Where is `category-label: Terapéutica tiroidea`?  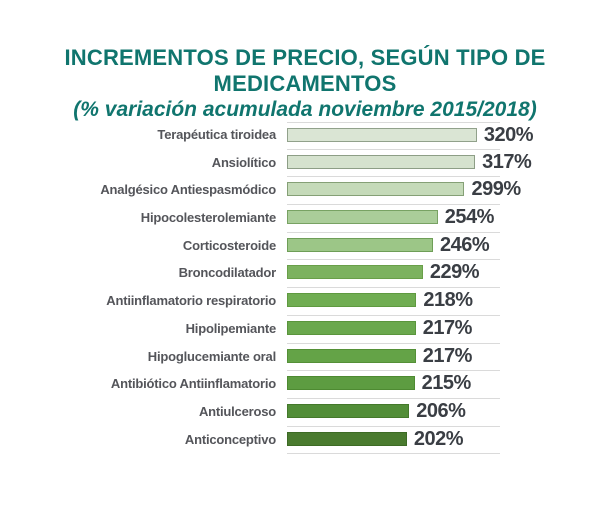 category-label: Terapéutica tiroidea is located at coordinates (216, 134).